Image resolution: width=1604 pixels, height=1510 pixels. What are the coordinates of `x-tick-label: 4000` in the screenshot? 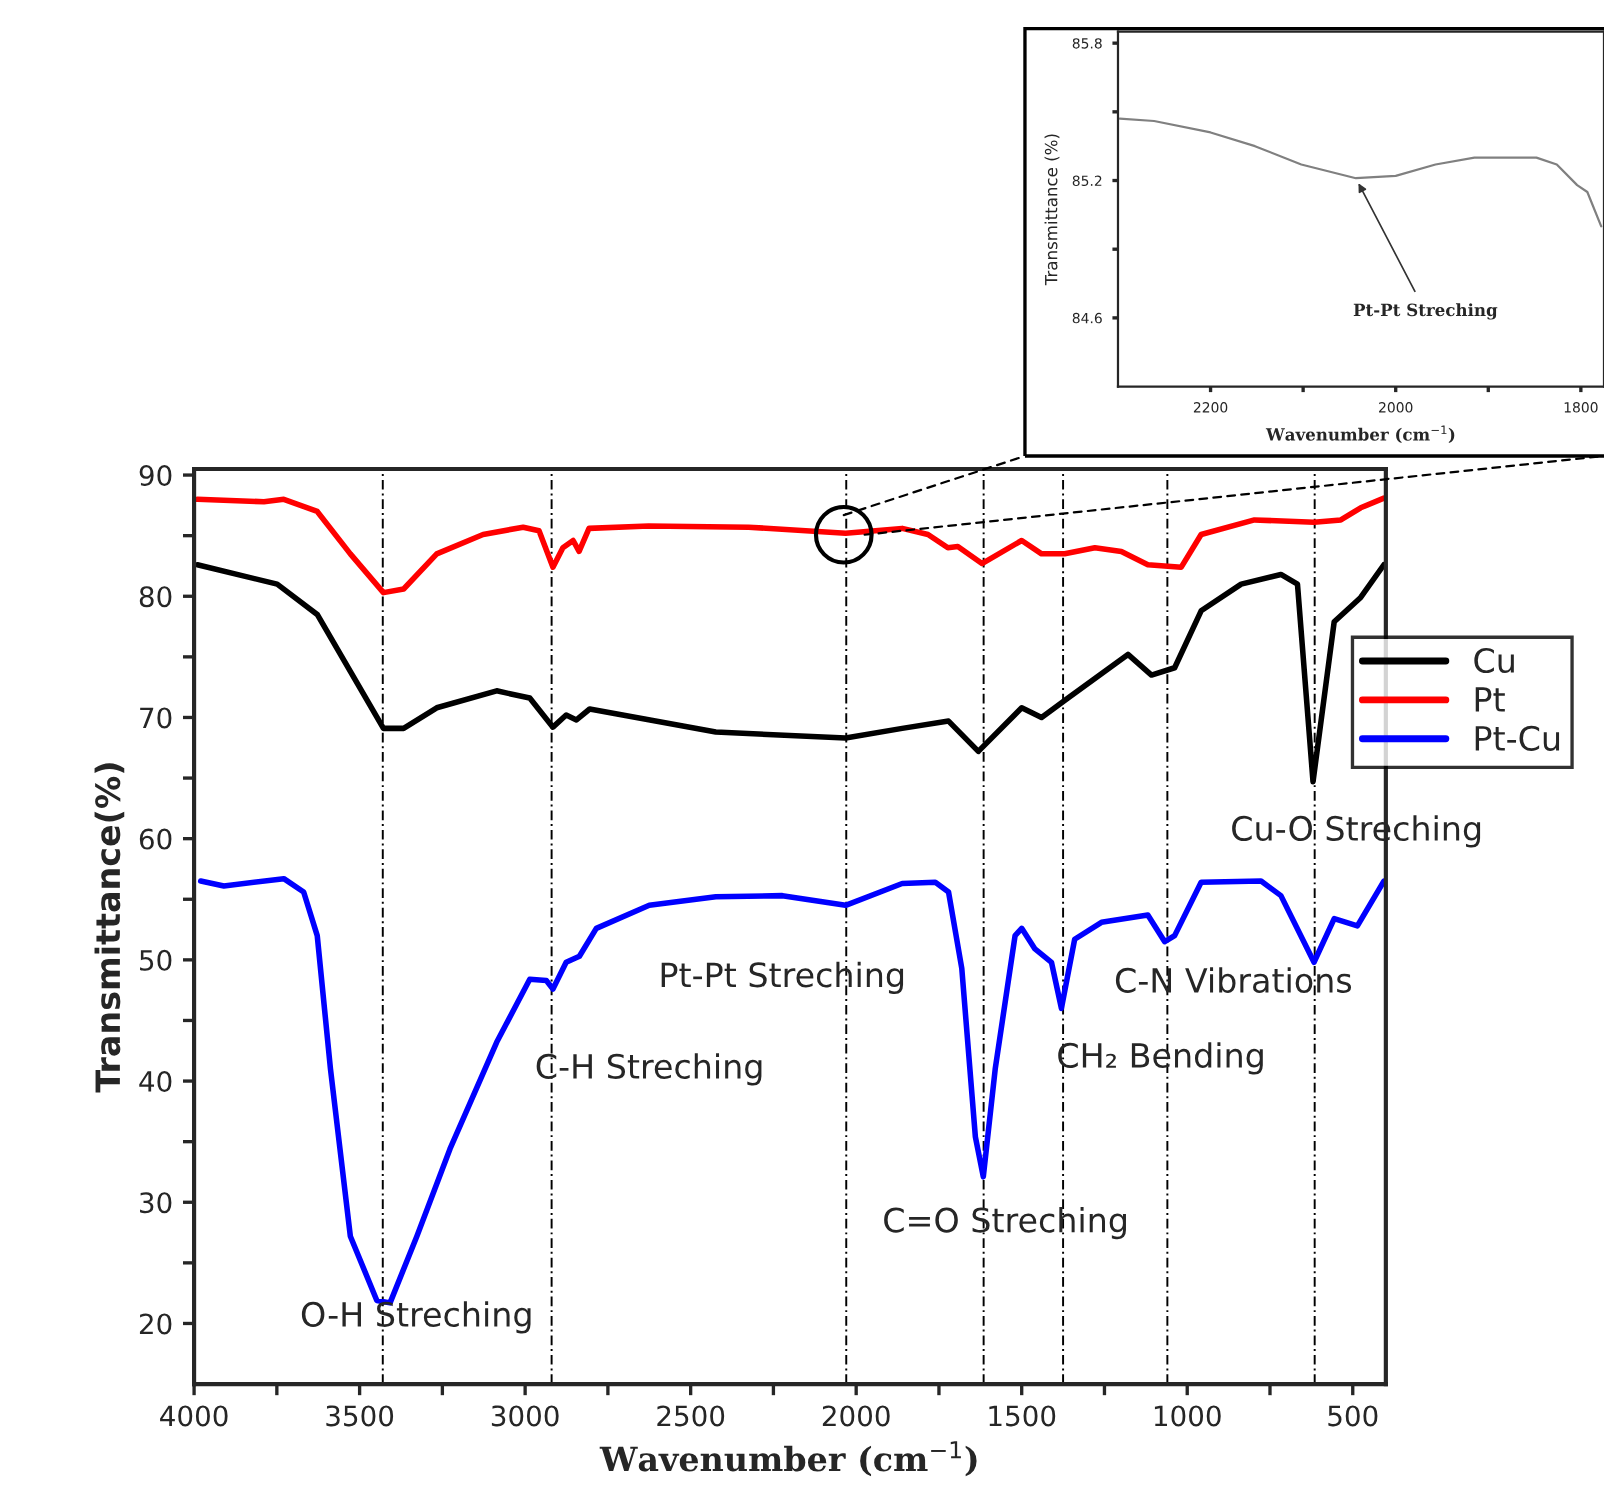 It's located at (194, 1416).